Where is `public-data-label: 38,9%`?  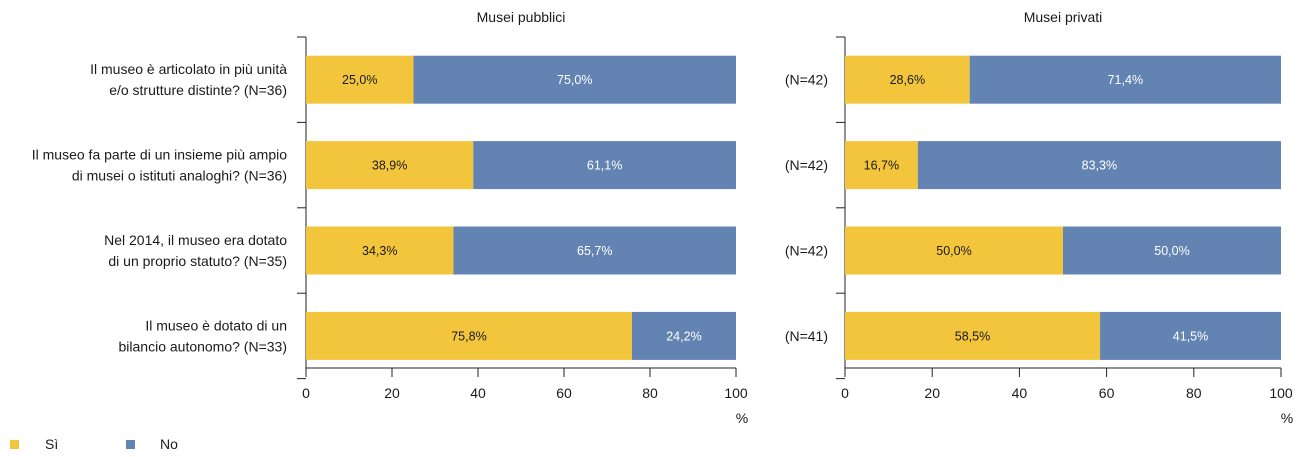
public-data-label: 38,9% is located at coordinates (389, 166).